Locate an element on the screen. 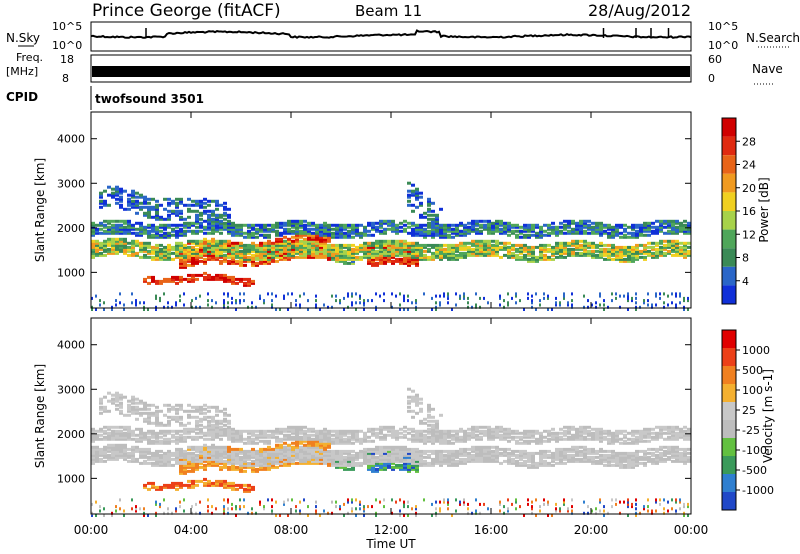  date-title: 28/Aug/2012 is located at coordinates (639, 10).